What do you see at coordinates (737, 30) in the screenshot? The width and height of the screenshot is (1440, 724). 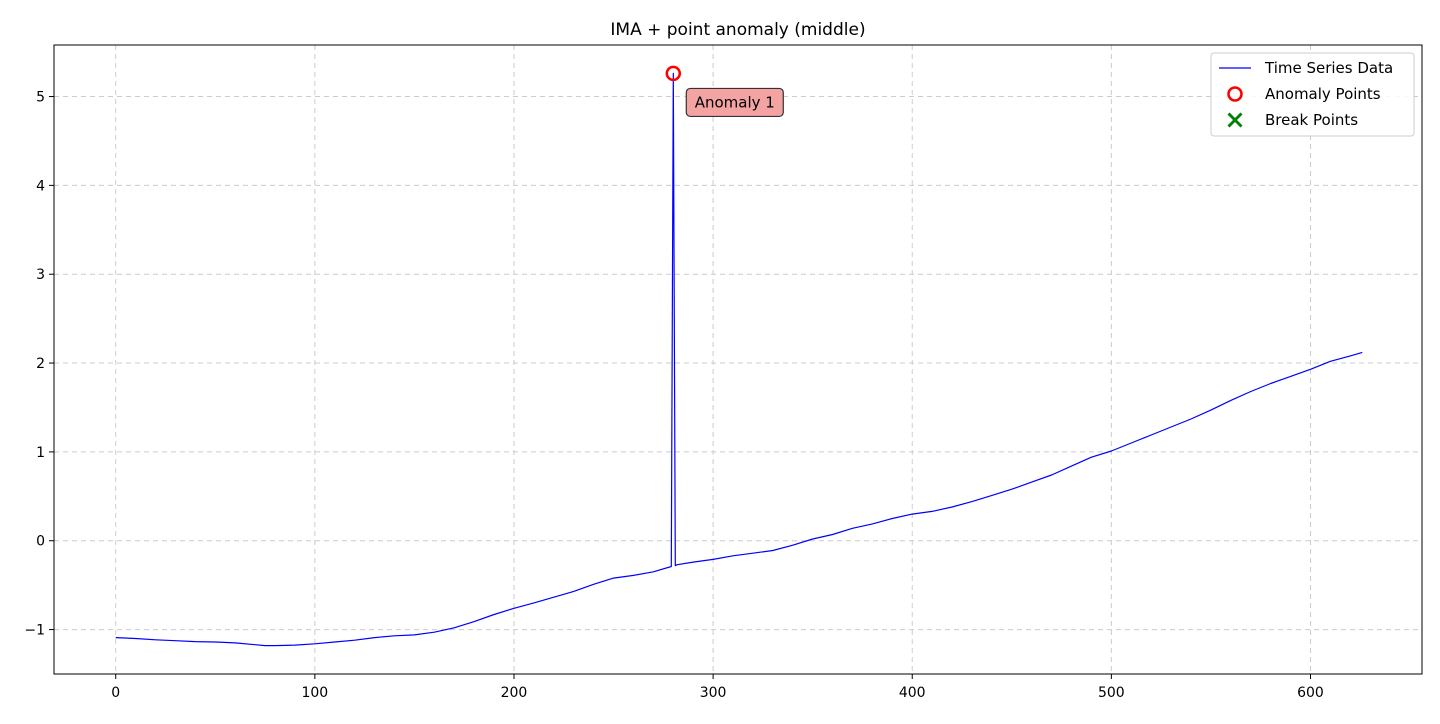 I see `chart-title: IMA + point anomaly (middle)` at bounding box center [737, 30].